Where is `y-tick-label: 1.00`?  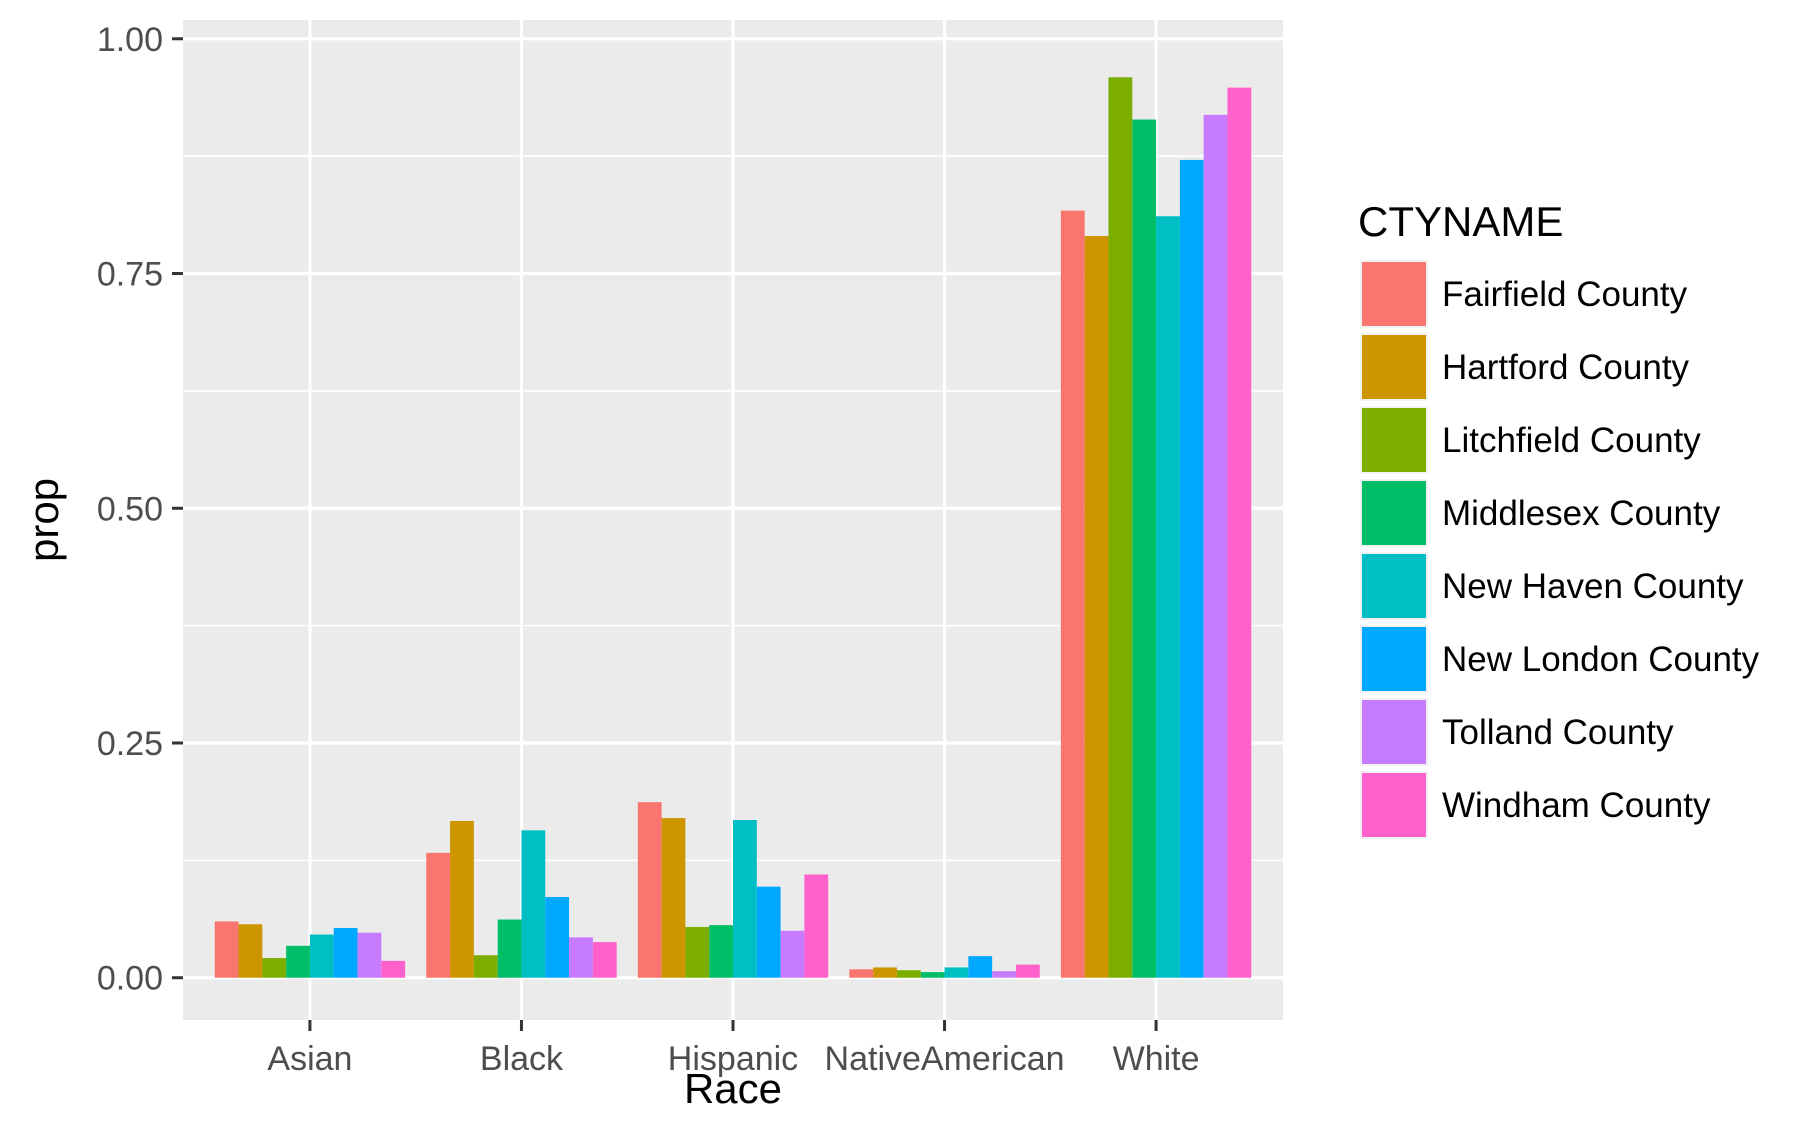
y-tick-label: 1.00 is located at coordinates (130, 40).